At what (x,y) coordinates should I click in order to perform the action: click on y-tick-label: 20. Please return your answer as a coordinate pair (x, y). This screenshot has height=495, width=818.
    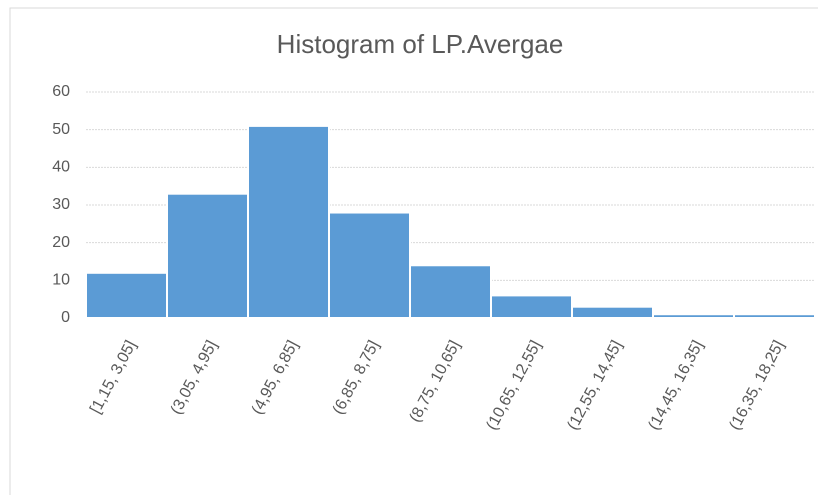
    Looking at the image, I should click on (61, 242).